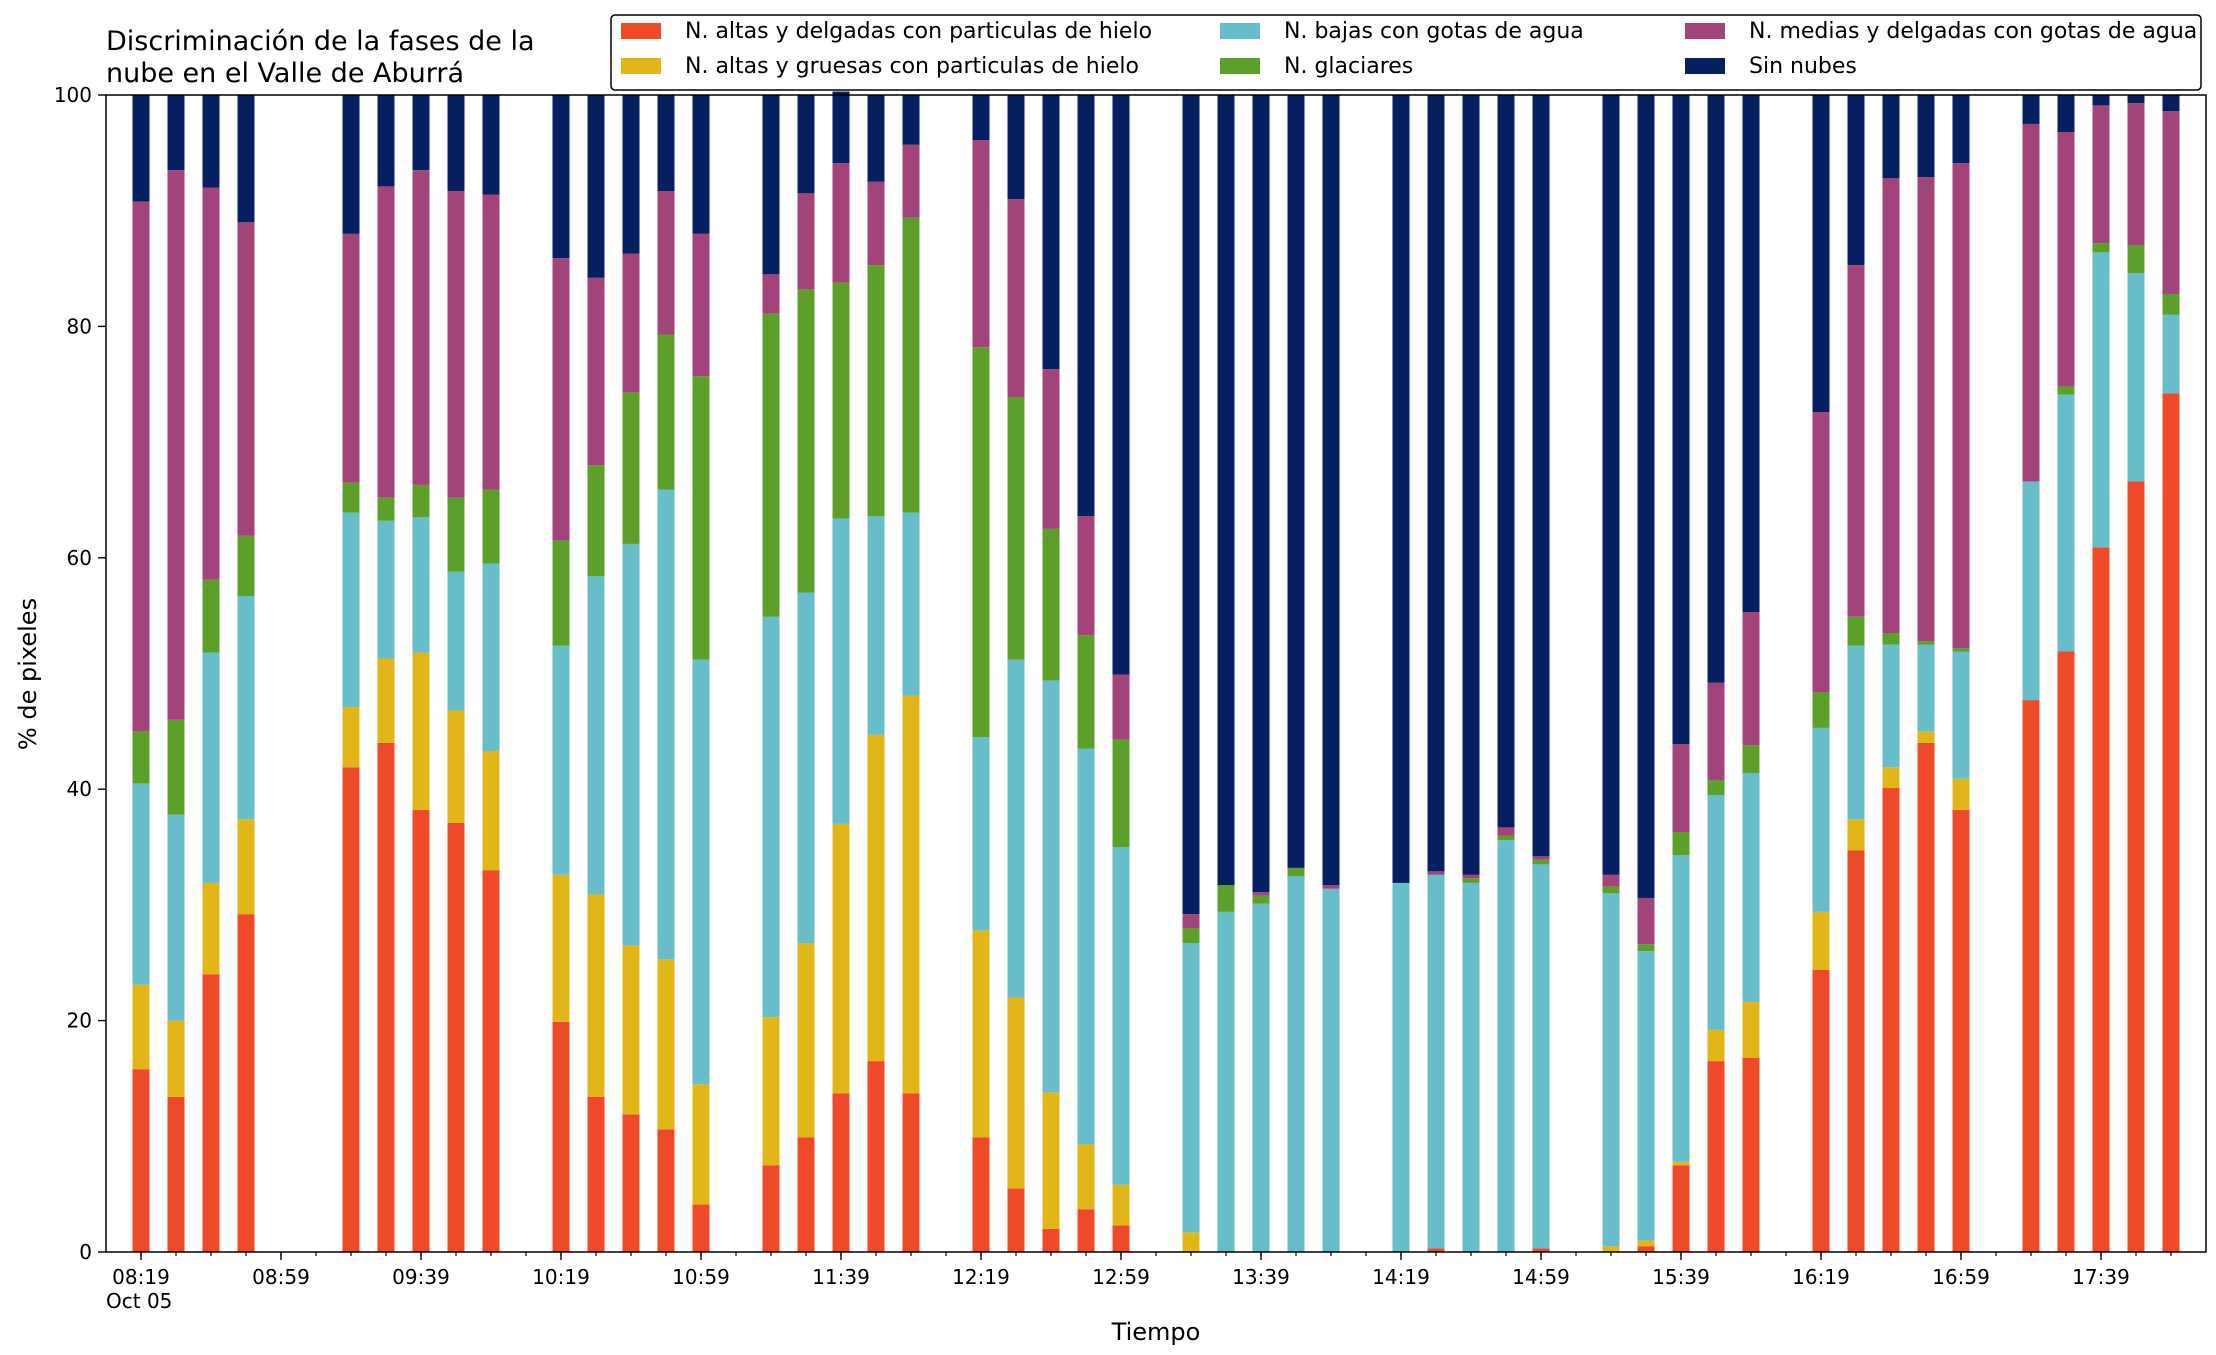  Describe the element at coordinates (421, 1277) in the screenshot. I see `x-tick-label: 09:39` at that location.